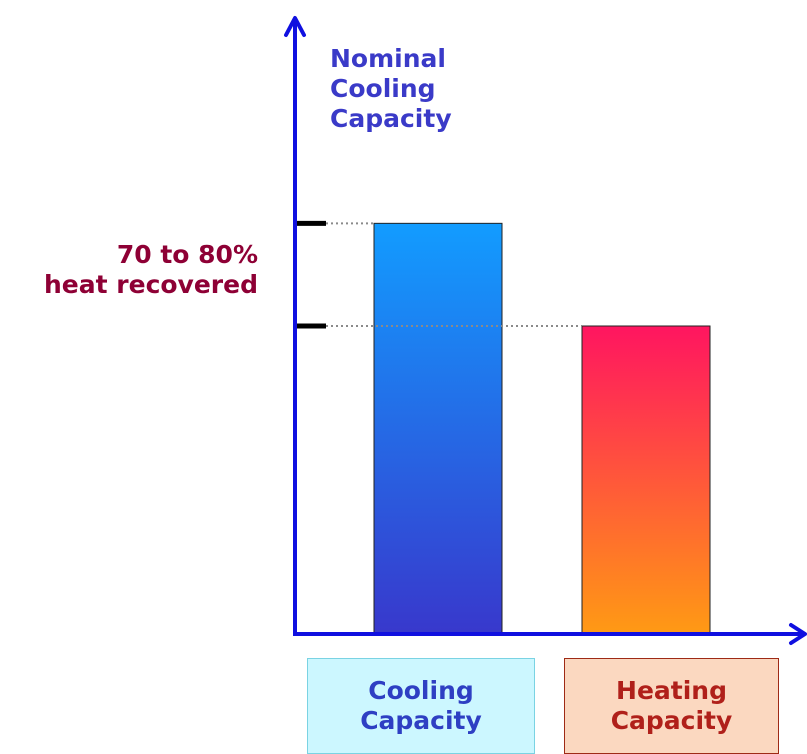 The height and width of the screenshot is (754, 807). What do you see at coordinates (646, 480) in the screenshot?
I see `heating-capacity-bar` at bounding box center [646, 480].